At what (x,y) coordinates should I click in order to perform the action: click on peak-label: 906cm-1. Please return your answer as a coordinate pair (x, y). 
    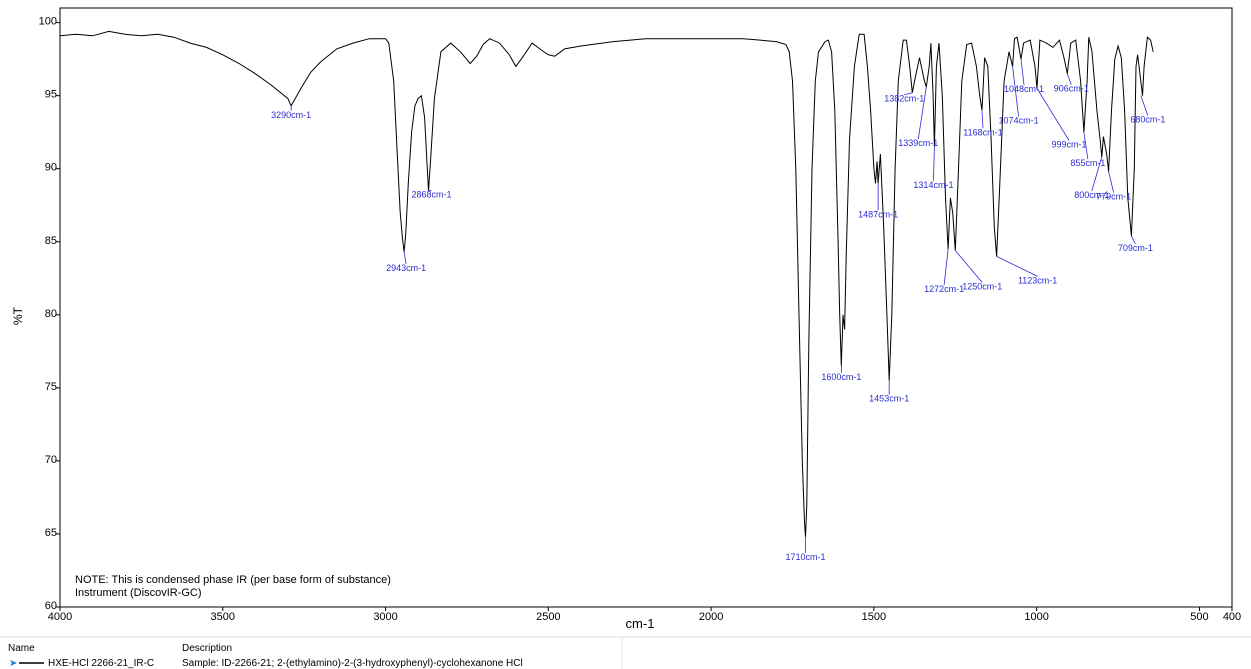
    Looking at the image, I should click on (1071, 89).